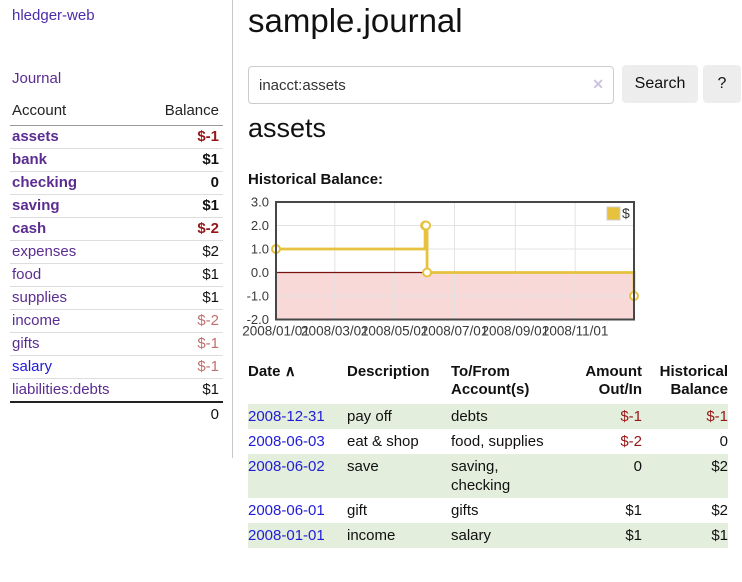 This screenshot has height=582, width=742. Describe the element at coordinates (36, 320) in the screenshot. I see `account-link: income` at that location.